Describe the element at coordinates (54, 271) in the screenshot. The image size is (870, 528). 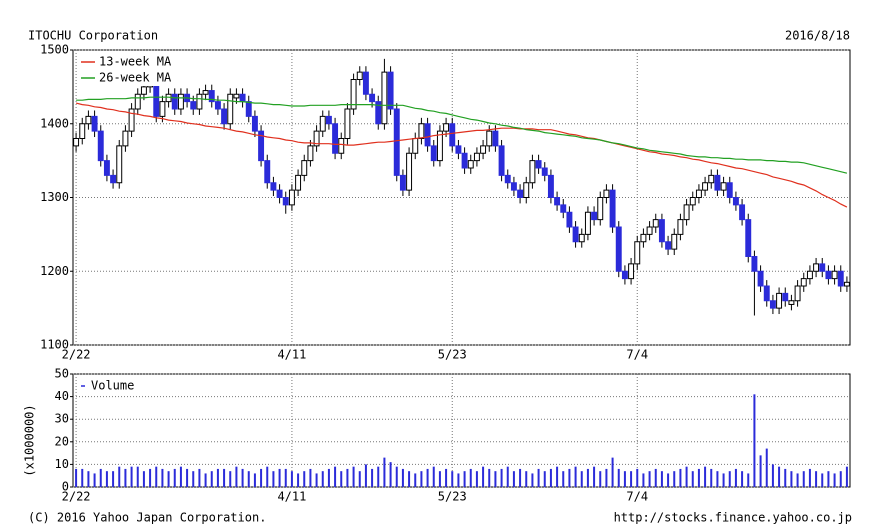
I see `y-tick-label: 1200` at that location.